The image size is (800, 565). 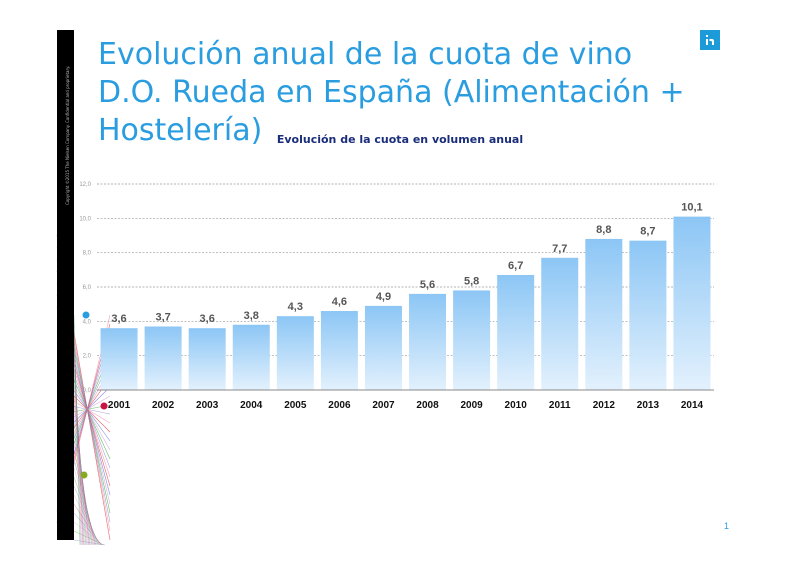 I want to click on x-tick-label: 2011, so click(x=560, y=405).